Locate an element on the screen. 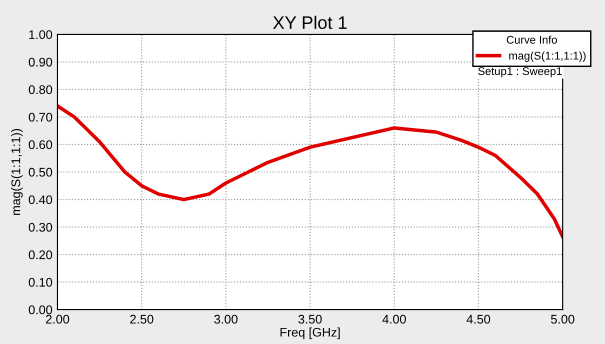 The width and height of the screenshot is (605, 344). y-tick-label: 1.00 is located at coordinates (40, 35).